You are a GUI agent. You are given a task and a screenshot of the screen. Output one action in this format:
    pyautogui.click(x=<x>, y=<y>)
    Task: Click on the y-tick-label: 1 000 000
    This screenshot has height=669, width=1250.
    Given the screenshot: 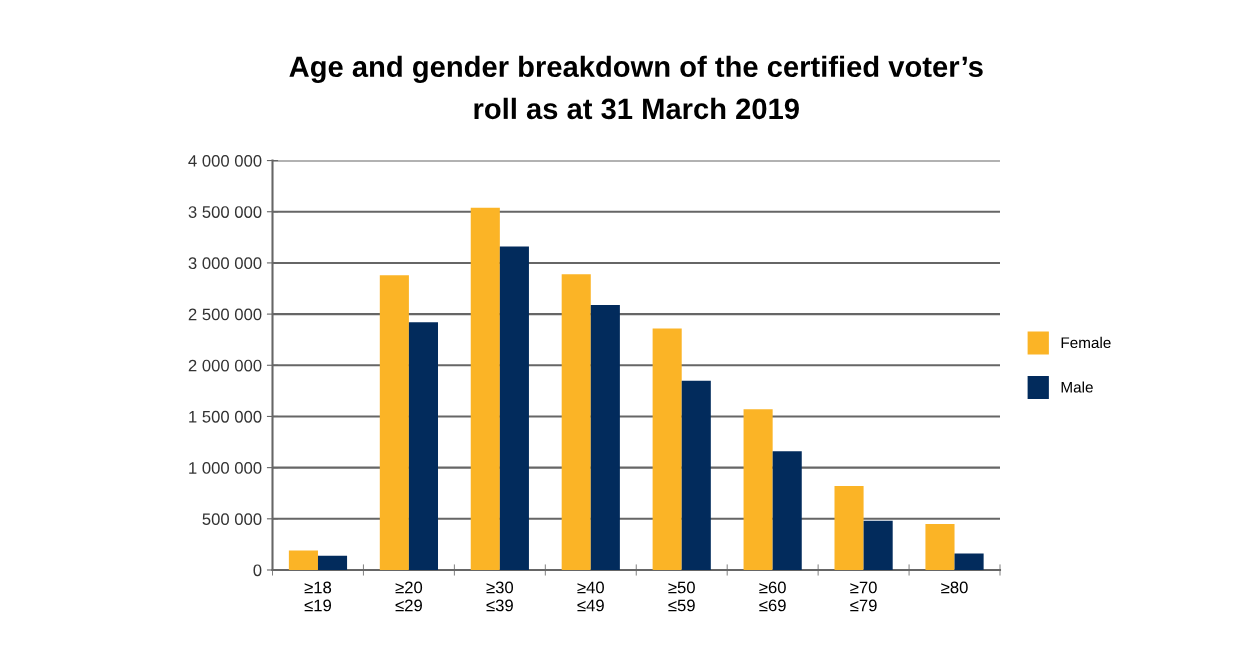 What is the action you would take?
    pyautogui.click(x=225, y=468)
    